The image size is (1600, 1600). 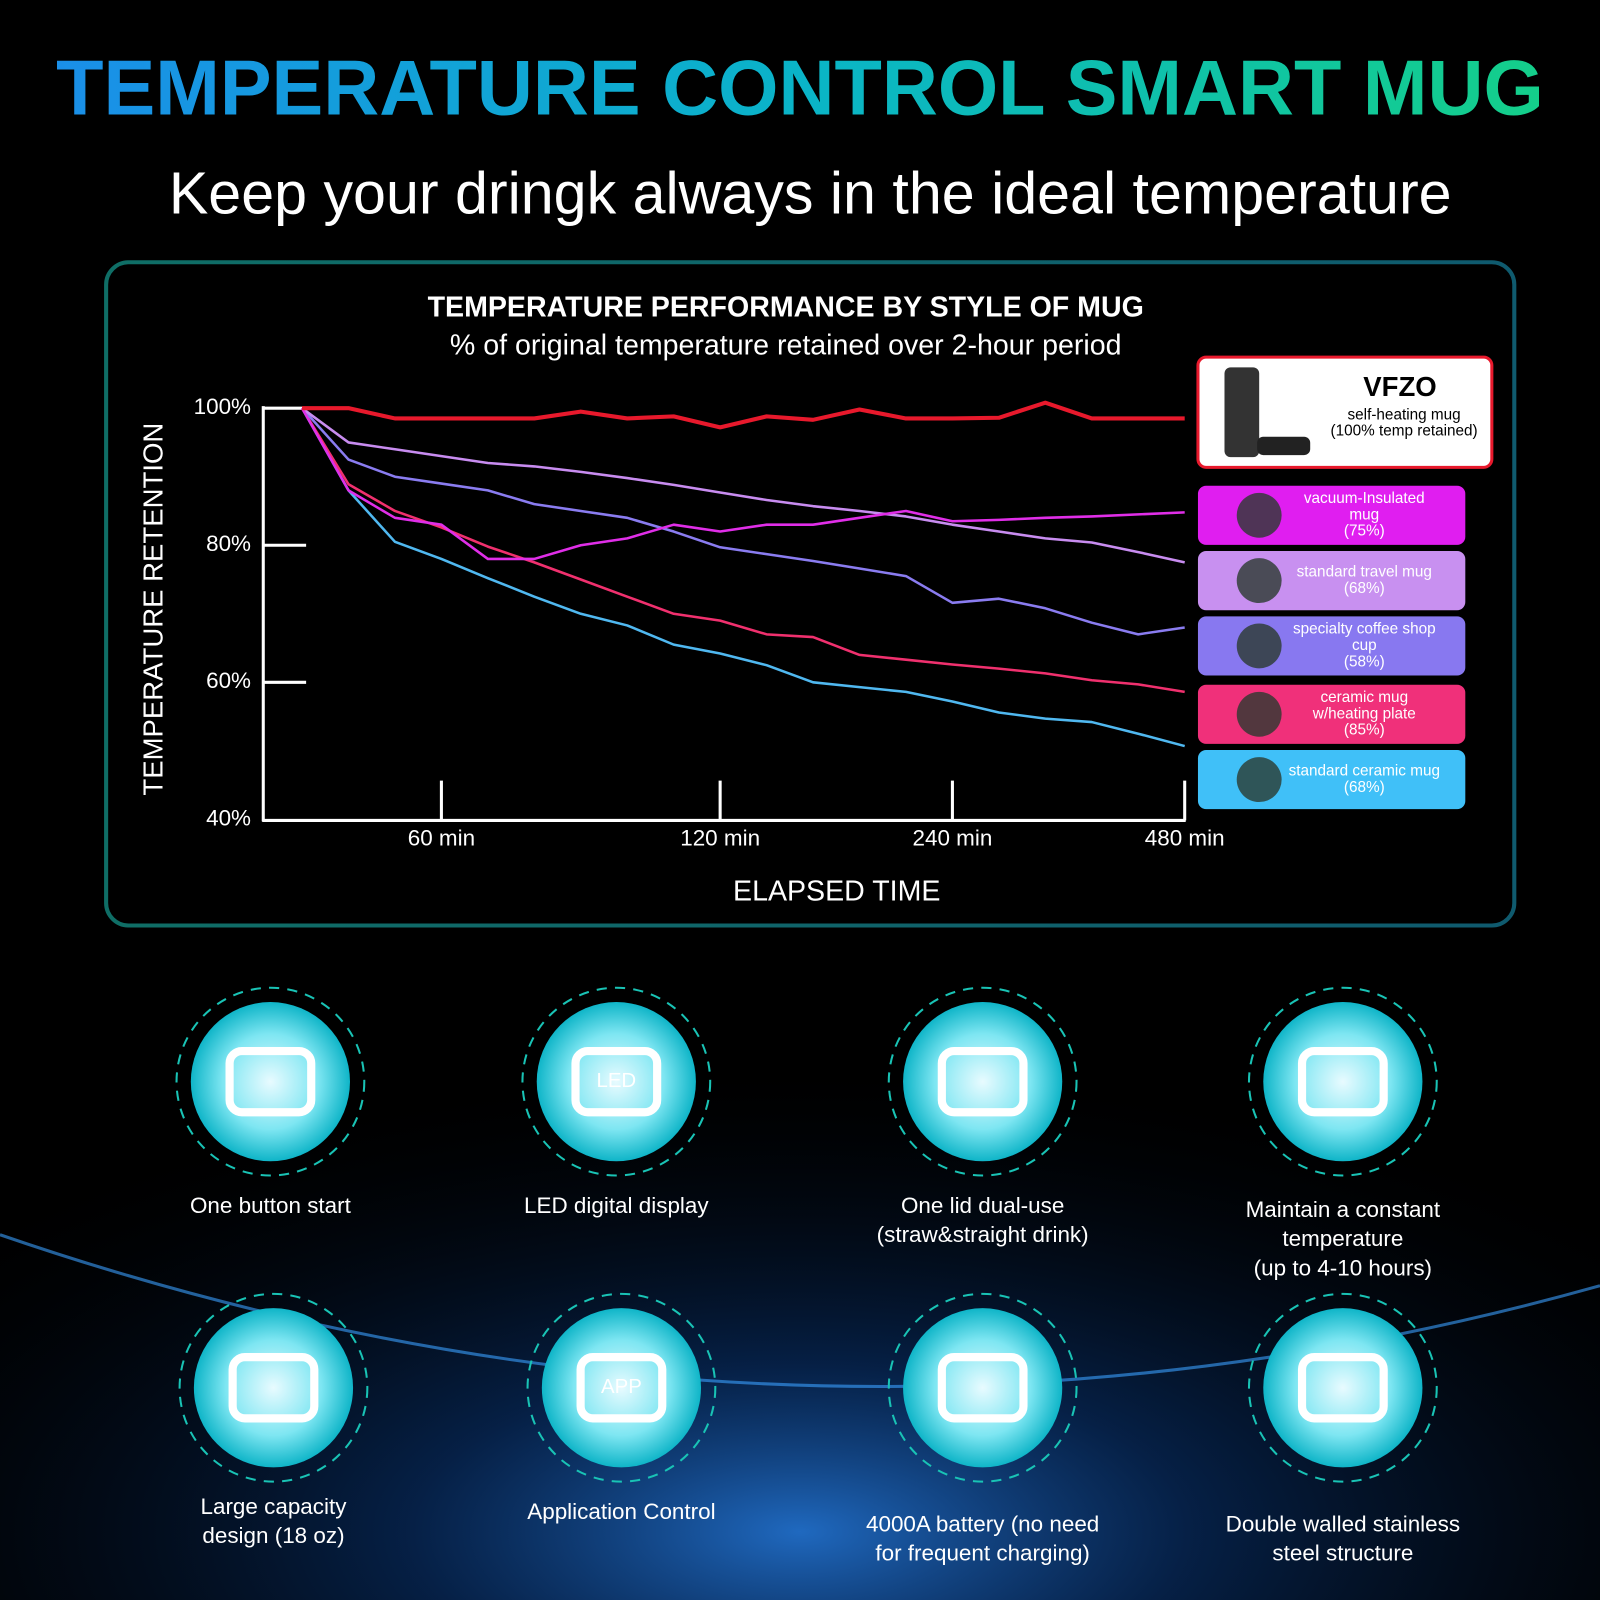 I want to click on legend-name: ceramic mug w/heating plate, so click(x=1364, y=705).